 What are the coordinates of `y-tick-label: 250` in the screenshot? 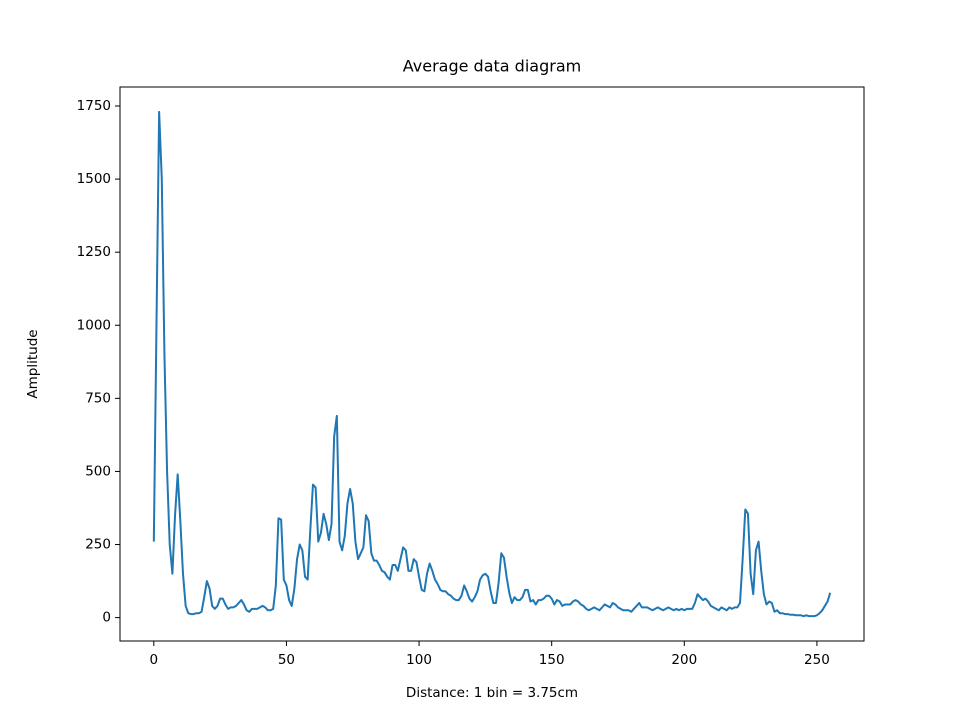 It's located at (98, 545).